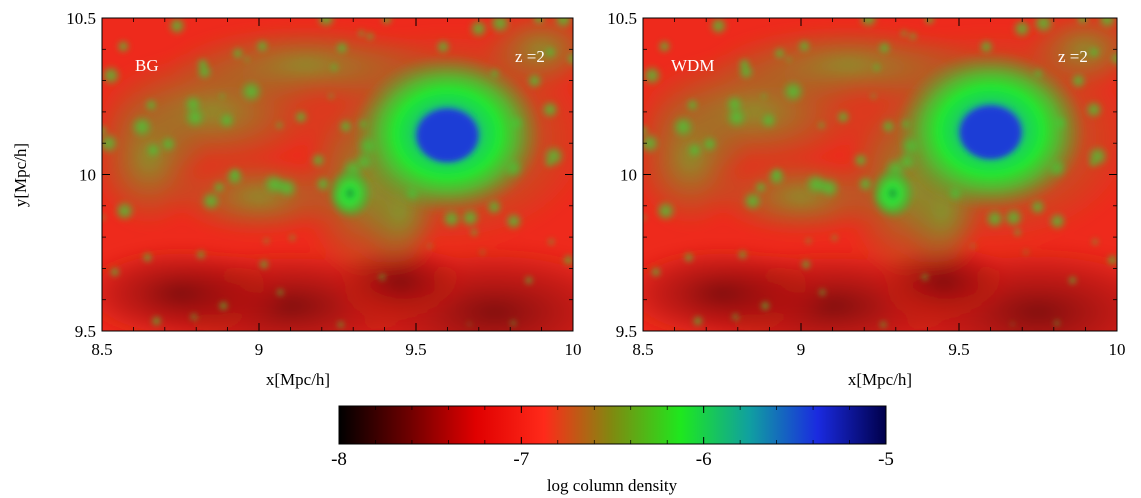 This screenshot has height=498, width=1141. What do you see at coordinates (801, 196) in the screenshot?
I see `filament-region` at bounding box center [801, 196].